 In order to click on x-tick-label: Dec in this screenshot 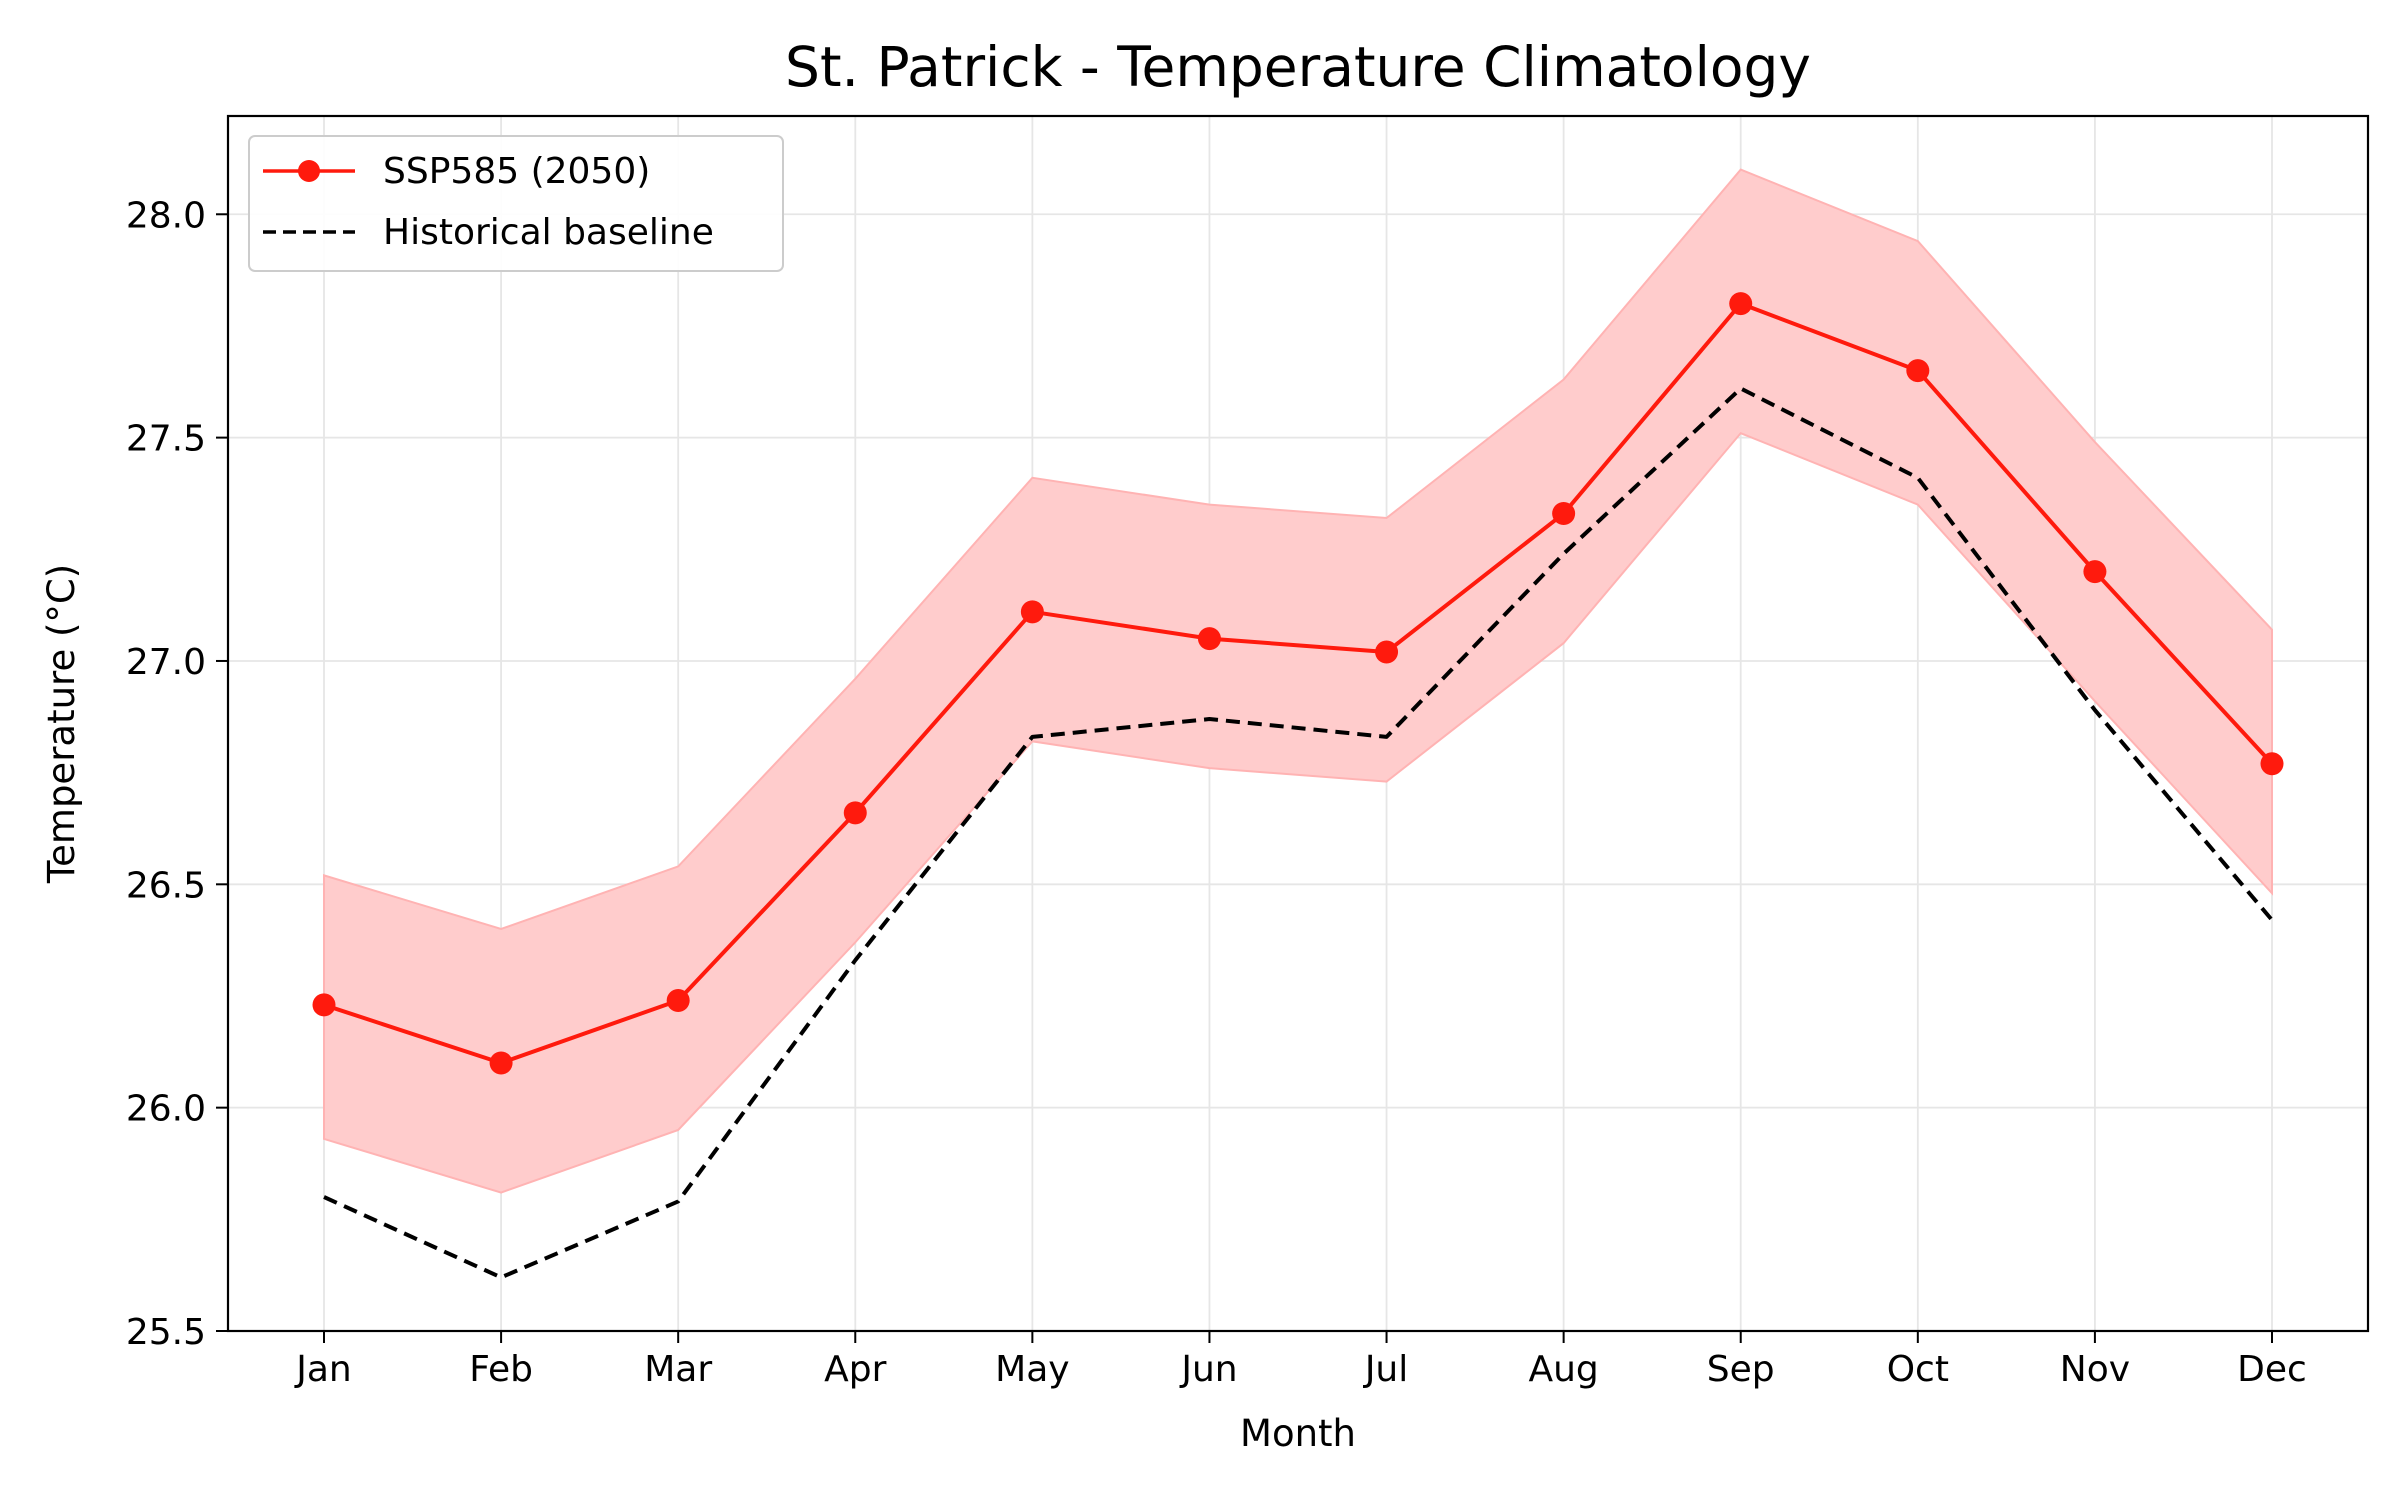, I will do `click(2272, 1369)`.